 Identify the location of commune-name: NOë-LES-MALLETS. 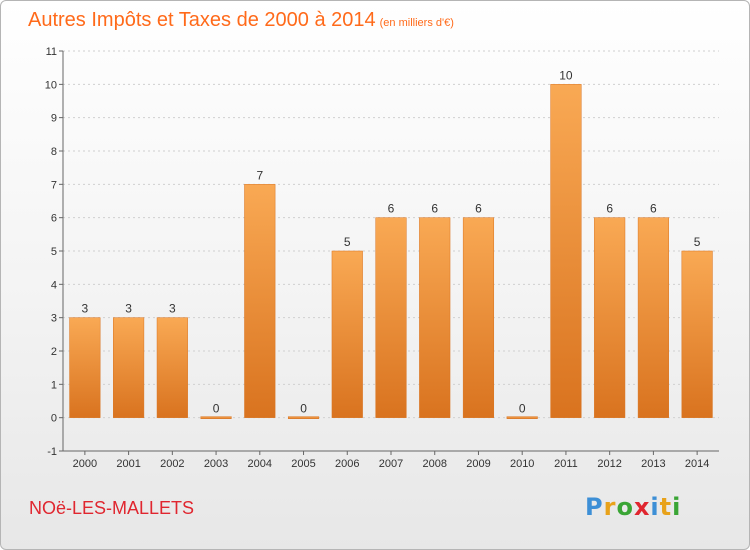
(112, 508).